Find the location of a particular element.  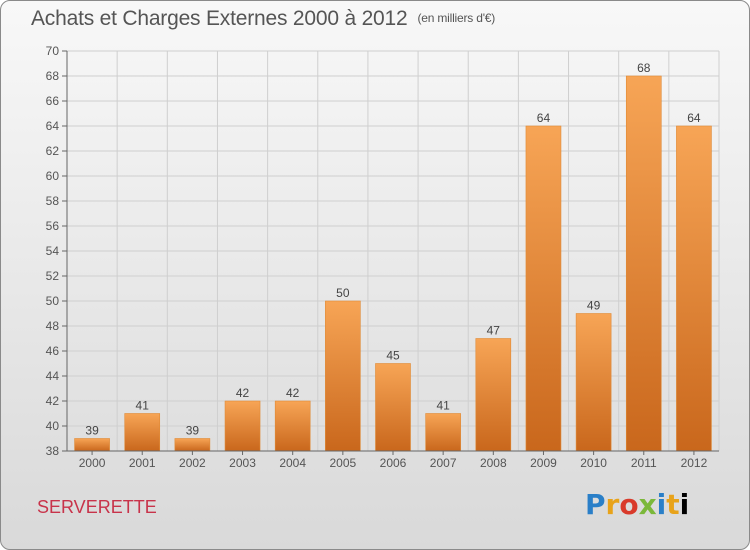

bar-2002 is located at coordinates (192, 445).